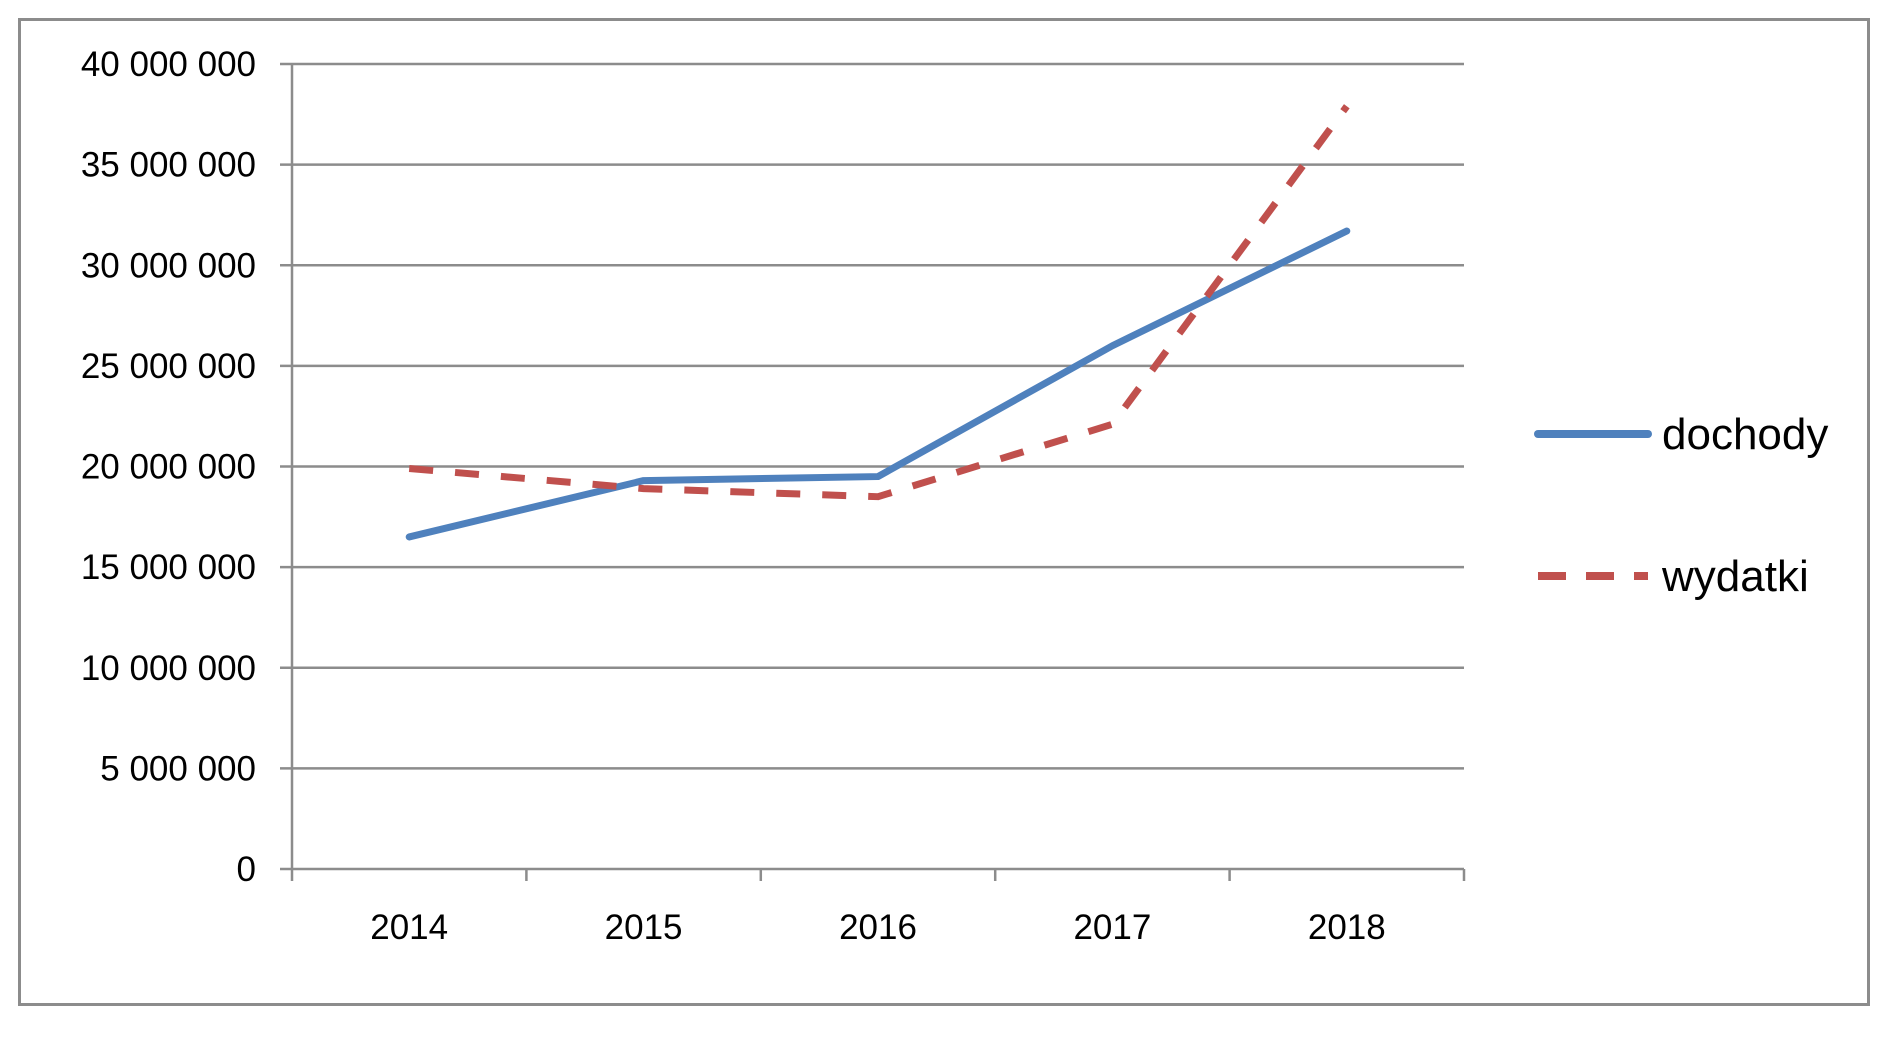 The image size is (1882, 1052). What do you see at coordinates (168, 165) in the screenshot?
I see `y-tick-label: 35 000 000` at bounding box center [168, 165].